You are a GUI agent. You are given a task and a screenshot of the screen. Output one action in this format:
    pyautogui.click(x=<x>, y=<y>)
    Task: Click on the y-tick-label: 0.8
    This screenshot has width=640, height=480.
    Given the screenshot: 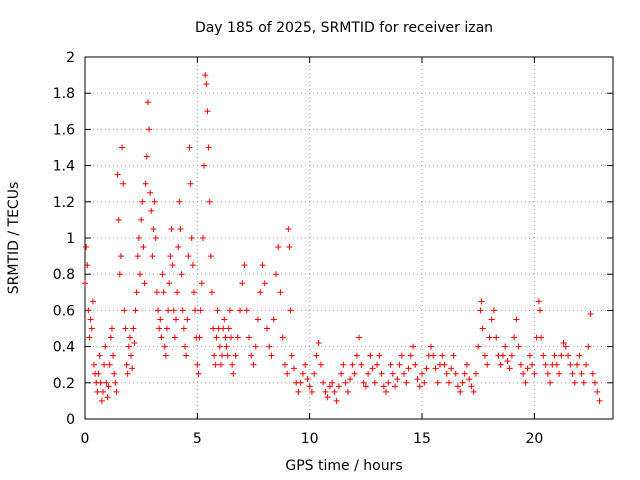 What is the action you would take?
    pyautogui.click(x=64, y=275)
    